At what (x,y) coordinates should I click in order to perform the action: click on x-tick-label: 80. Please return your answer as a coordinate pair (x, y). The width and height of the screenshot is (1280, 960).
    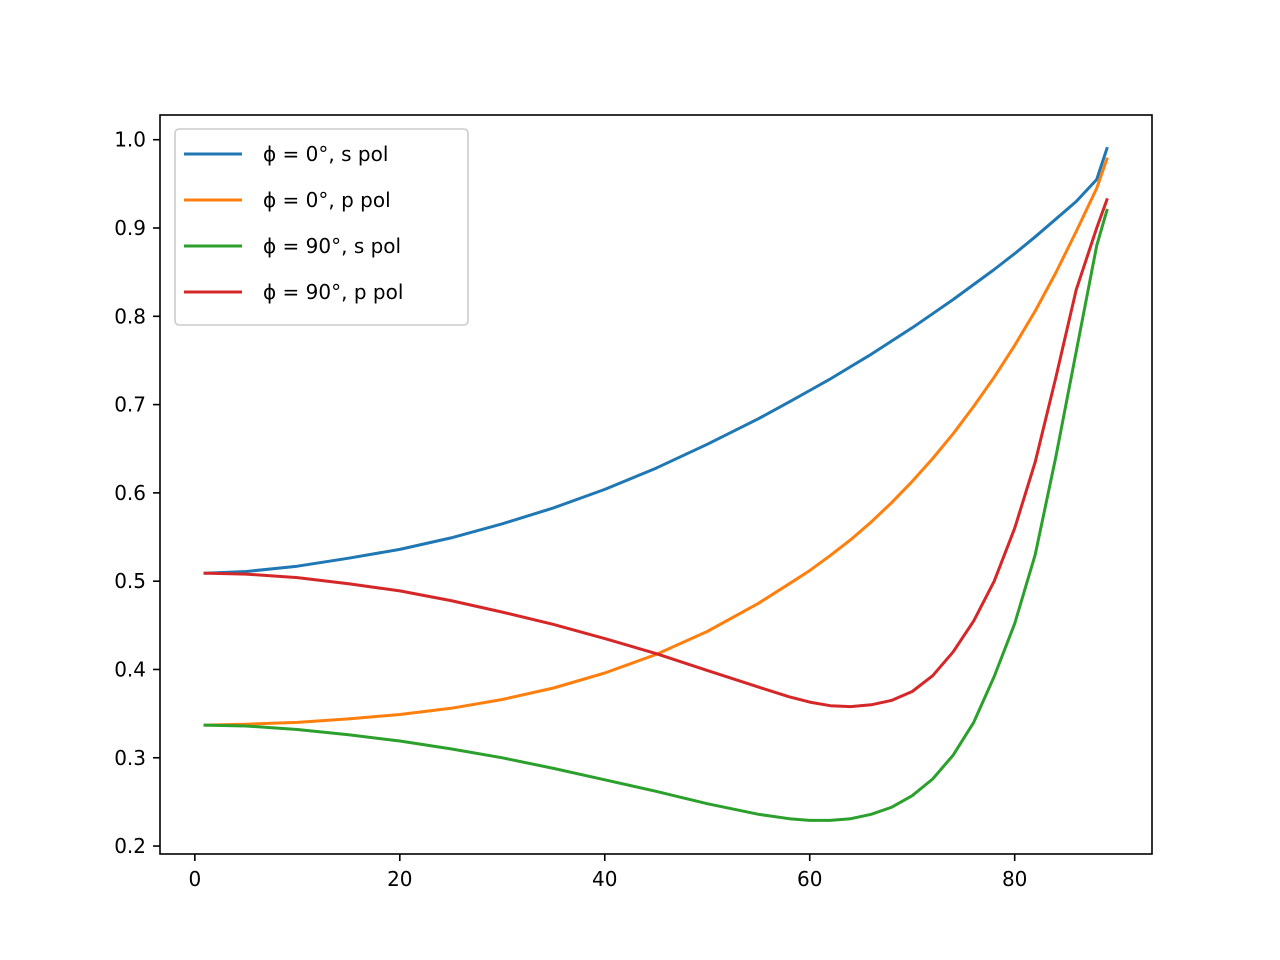
    Looking at the image, I should click on (1014, 879).